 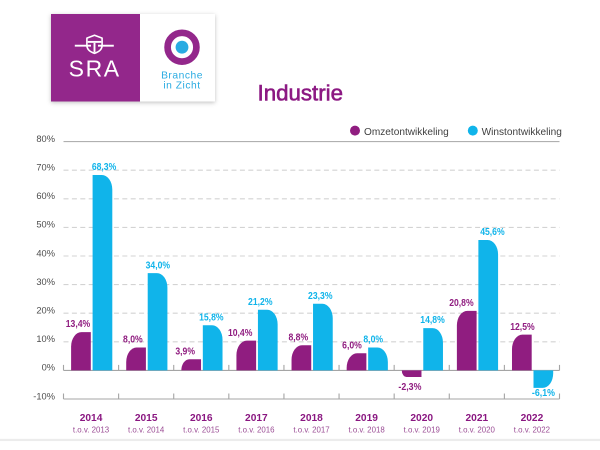 What do you see at coordinates (45, 168) in the screenshot?
I see `svg-text: 70%` at bounding box center [45, 168].